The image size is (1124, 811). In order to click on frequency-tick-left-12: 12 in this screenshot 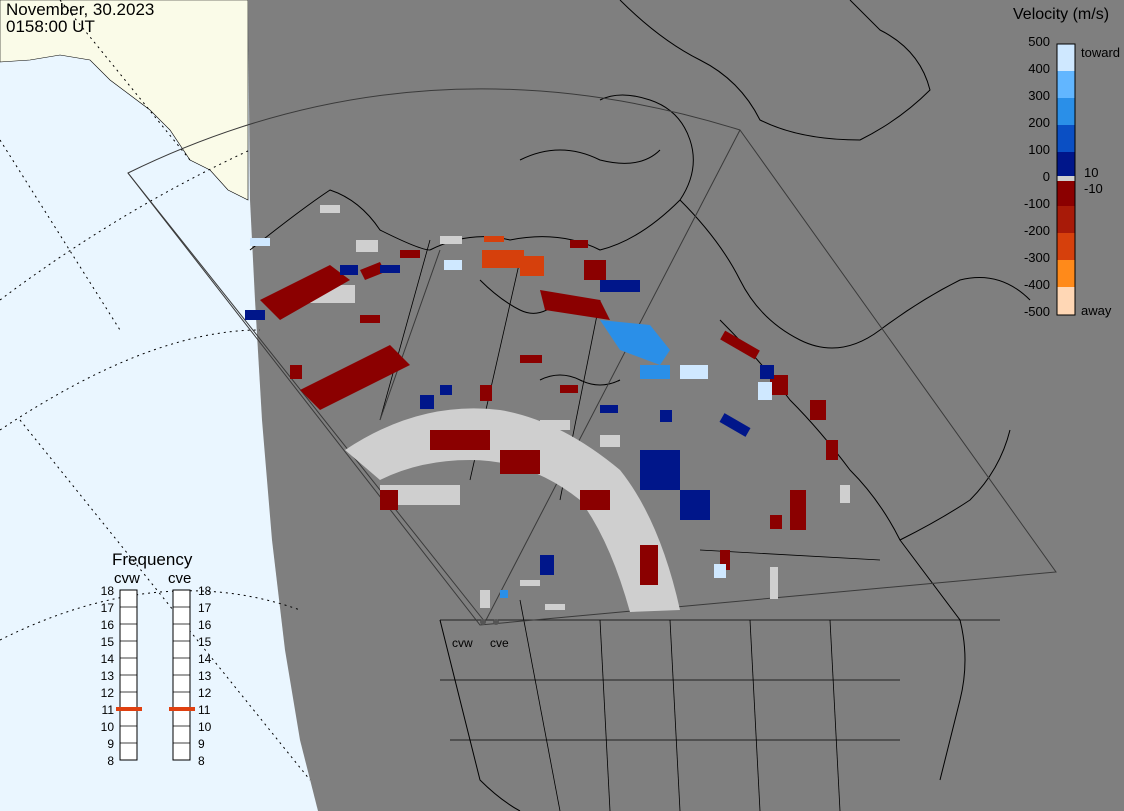, I will do `click(107, 693)`.